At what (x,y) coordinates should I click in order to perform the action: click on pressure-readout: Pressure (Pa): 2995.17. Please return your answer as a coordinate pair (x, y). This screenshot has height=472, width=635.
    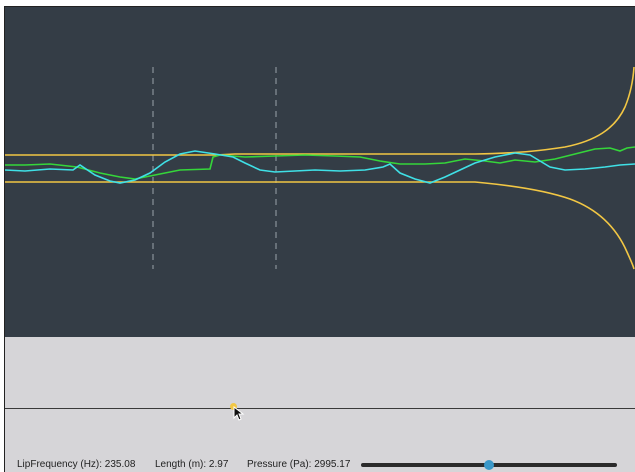
    Looking at the image, I should click on (299, 464).